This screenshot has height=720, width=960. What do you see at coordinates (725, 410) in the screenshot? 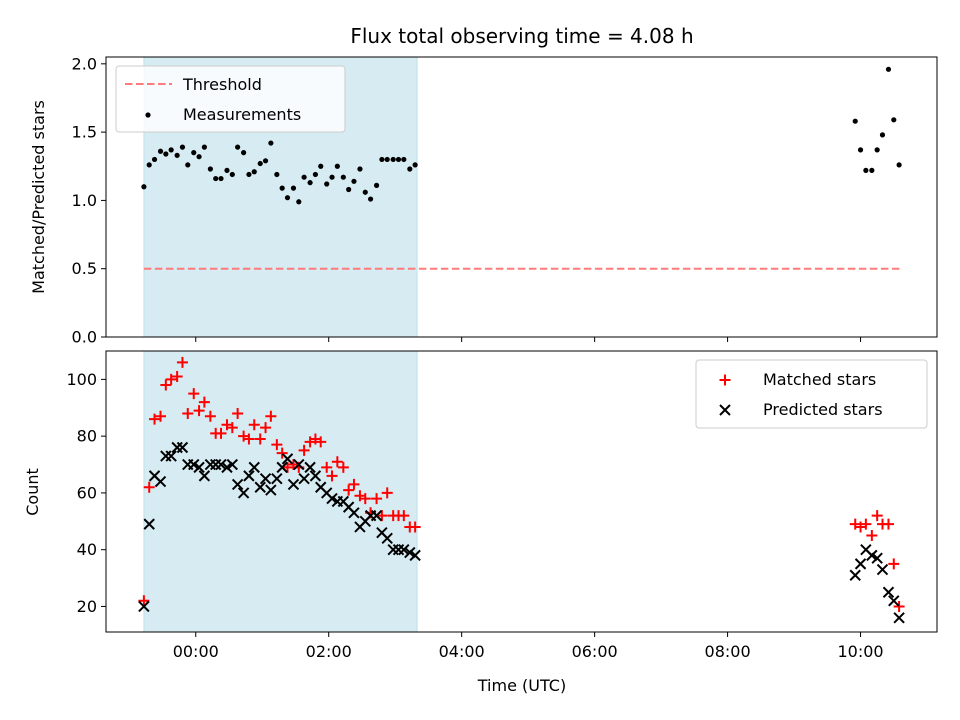
I see `legend-predicted-swatch` at bounding box center [725, 410].